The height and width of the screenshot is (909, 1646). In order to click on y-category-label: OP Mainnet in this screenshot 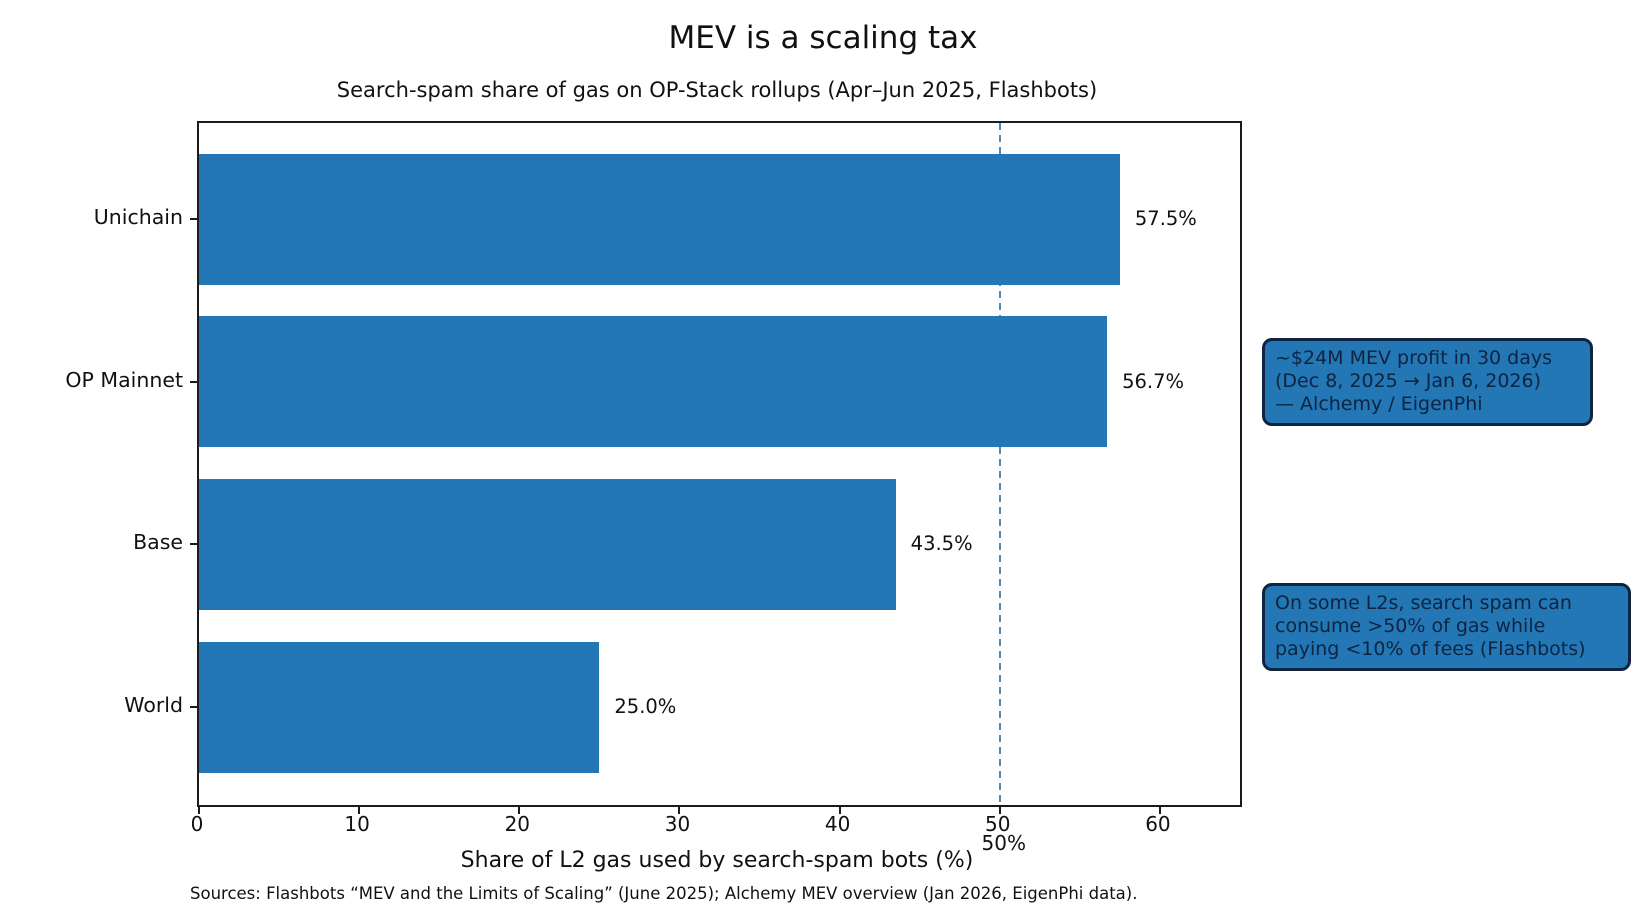, I will do `click(124, 379)`.